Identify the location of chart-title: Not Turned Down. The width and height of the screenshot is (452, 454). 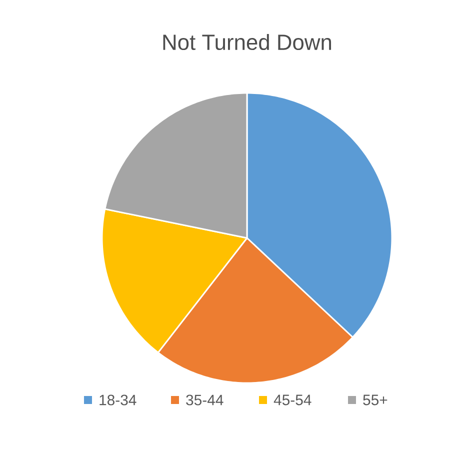
(247, 42).